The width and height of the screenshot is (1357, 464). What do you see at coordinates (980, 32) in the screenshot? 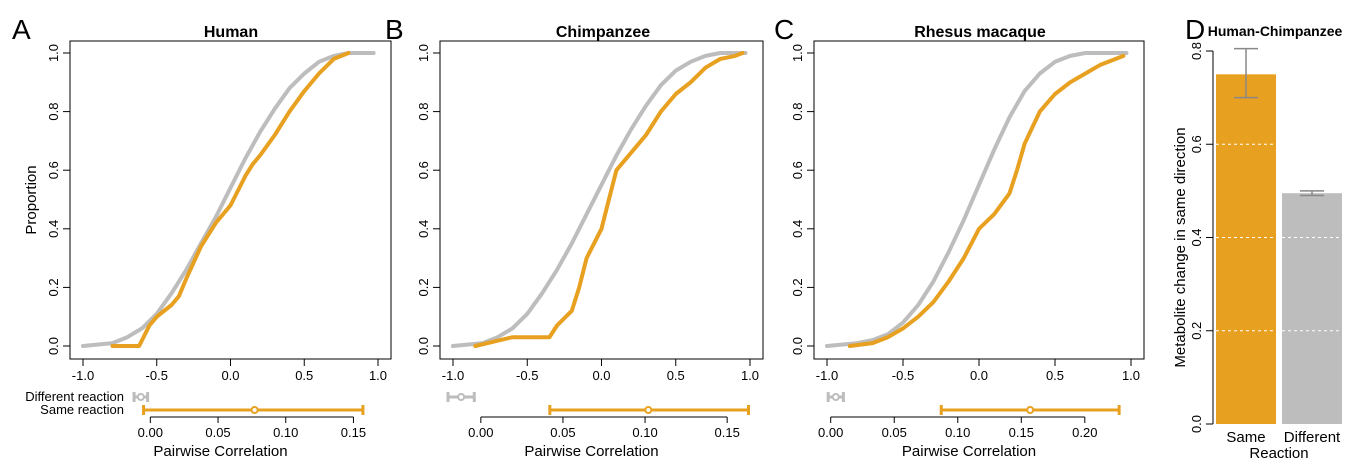
I see `panel-title: Rhesus macaque` at bounding box center [980, 32].